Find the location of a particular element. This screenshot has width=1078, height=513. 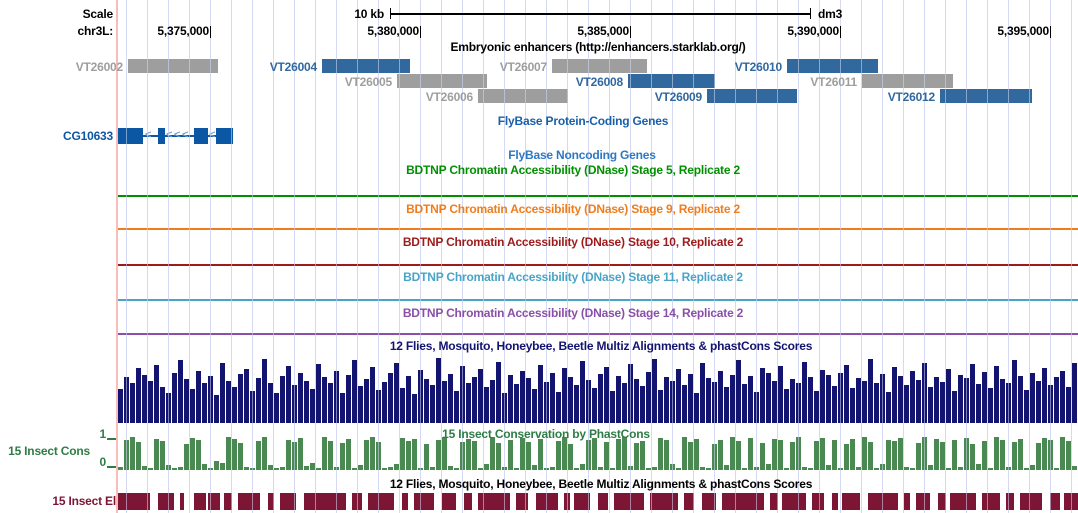

ruler-tick-mark is located at coordinates (420, 32).